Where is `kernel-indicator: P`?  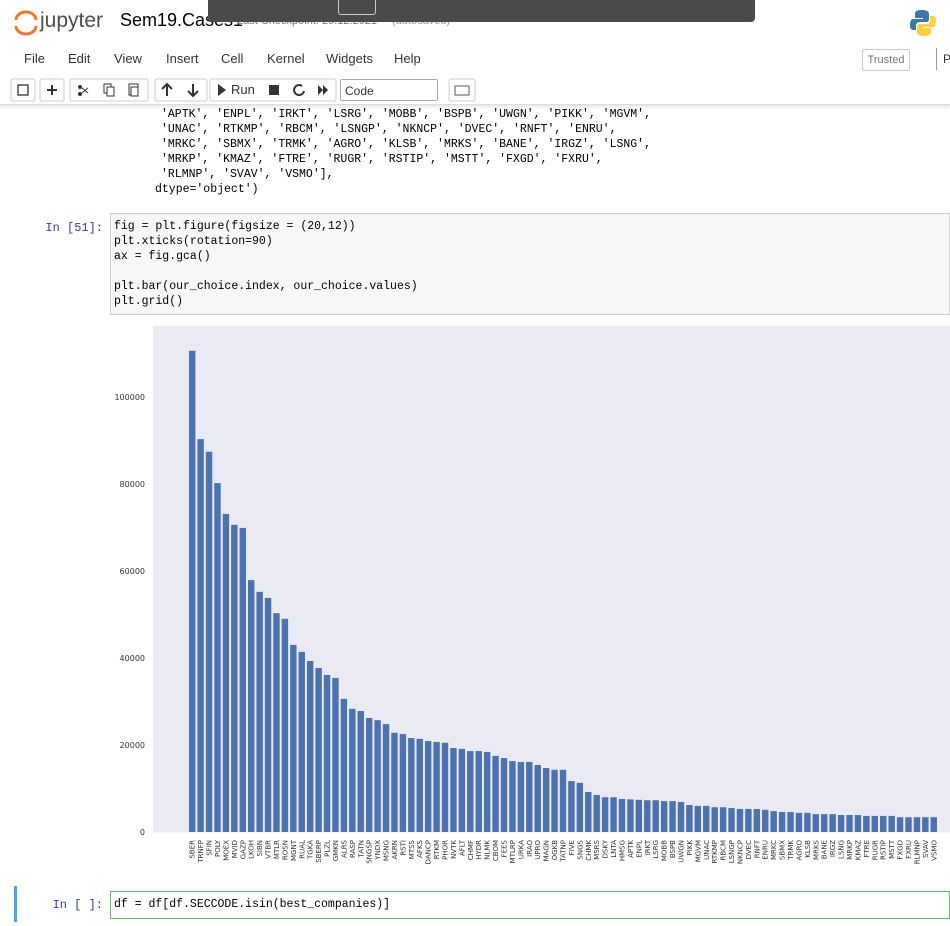 kernel-indicator: P is located at coordinates (943, 59).